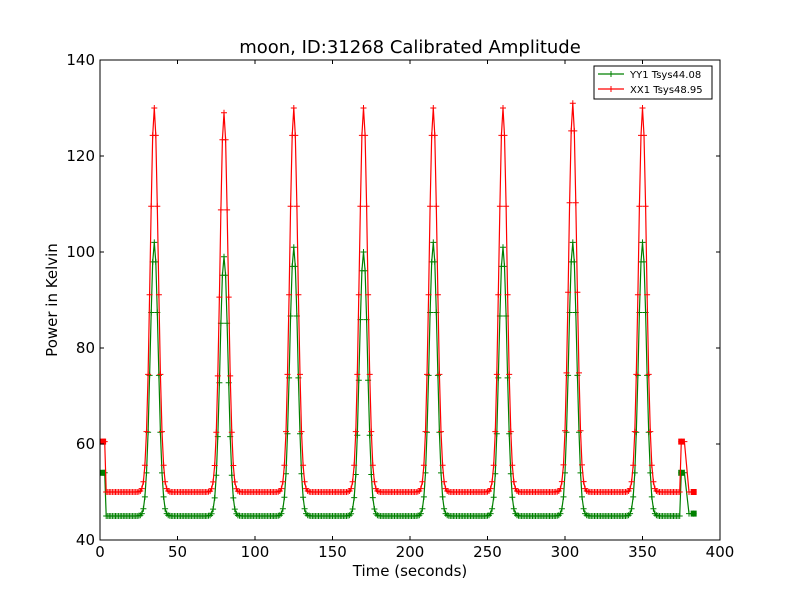 The image size is (800, 600). I want to click on x-tick-label: 250, so click(487, 552).